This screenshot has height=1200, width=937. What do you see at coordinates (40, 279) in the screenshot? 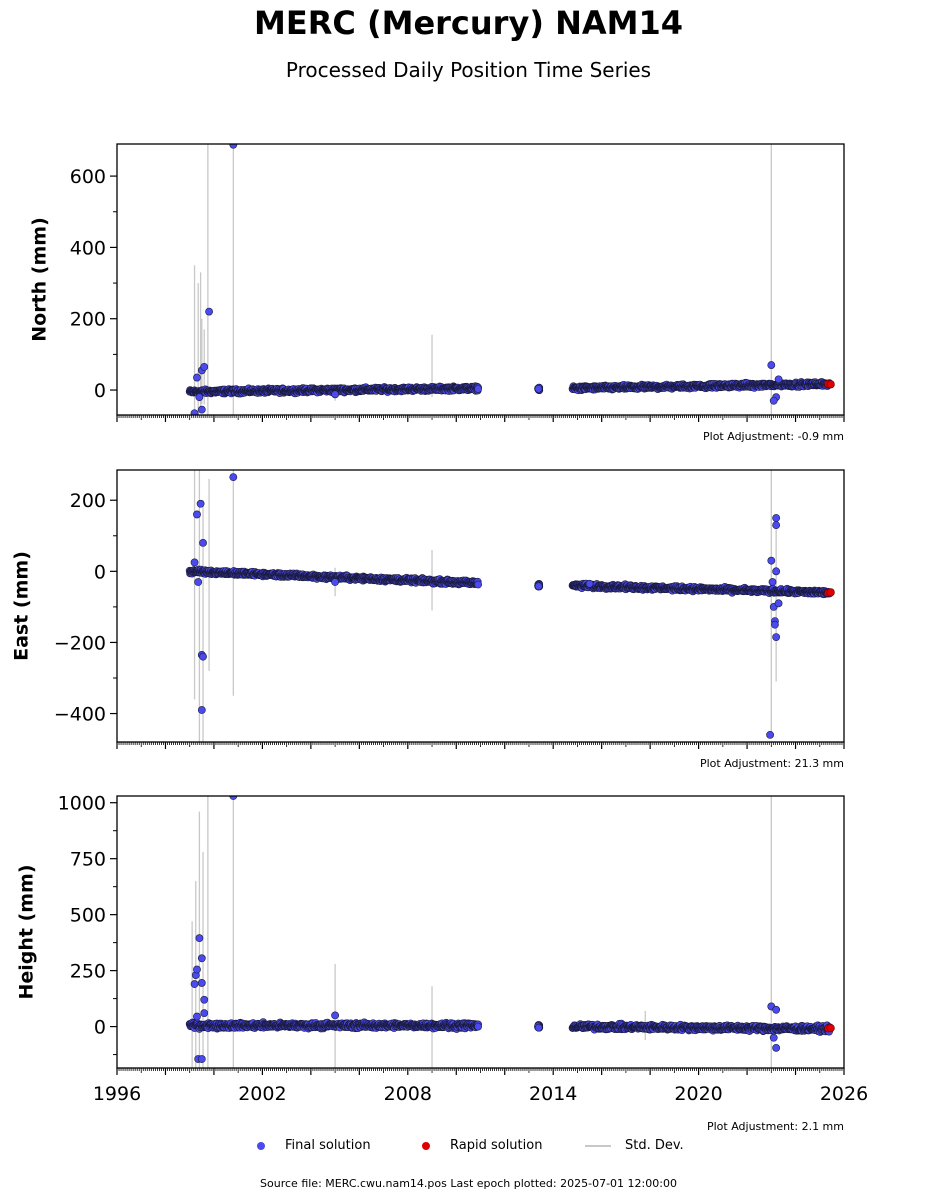
I see `y-axis-label: North (mm)` at bounding box center [40, 279].